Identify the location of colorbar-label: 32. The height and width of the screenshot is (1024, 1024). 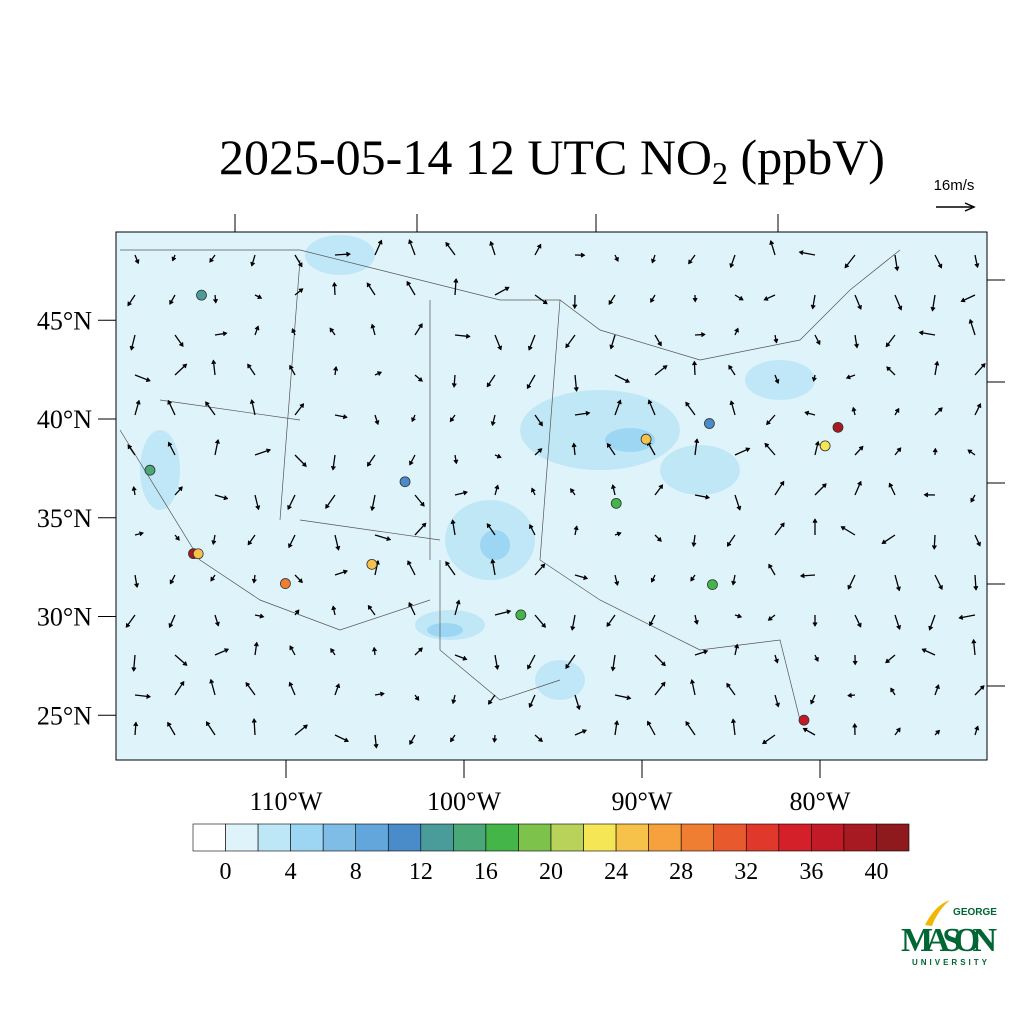
(746, 872).